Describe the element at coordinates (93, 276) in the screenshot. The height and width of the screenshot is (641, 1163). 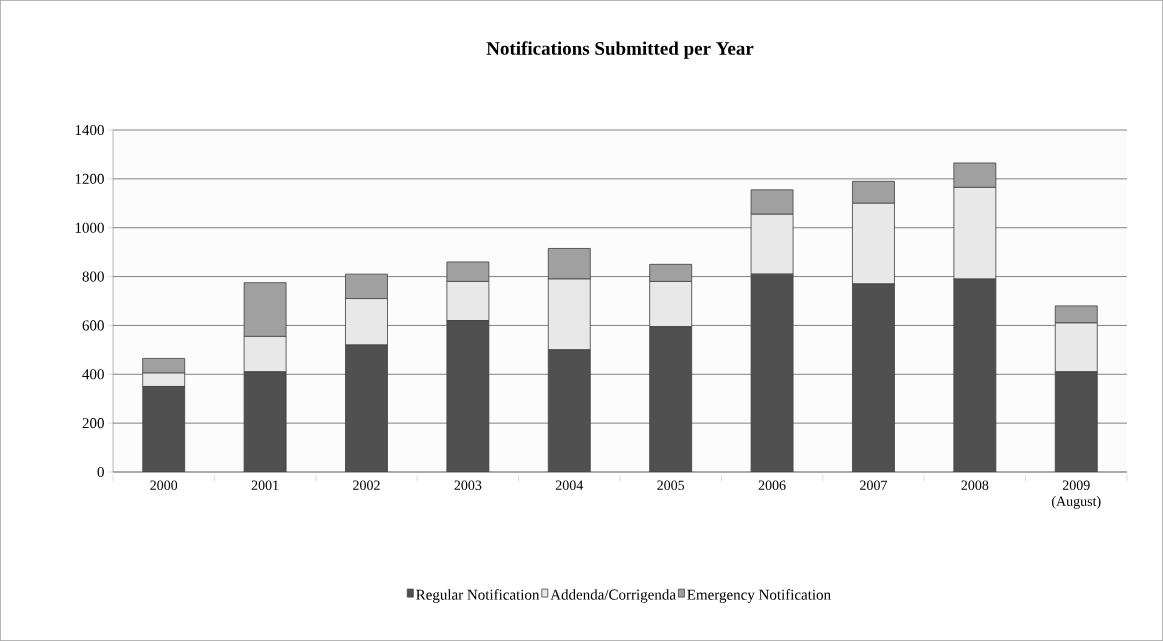
I see `y-tick-label: 800` at that location.